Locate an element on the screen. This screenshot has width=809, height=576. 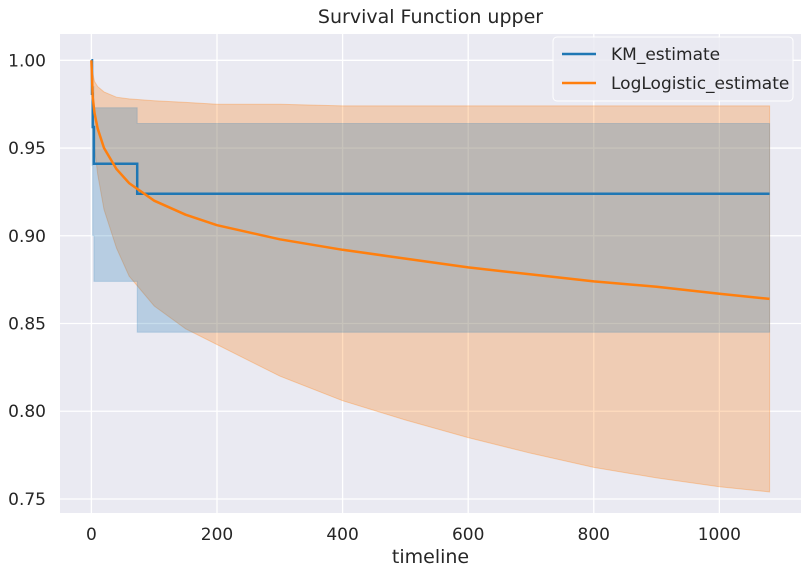
x-tick-label: 800 is located at coordinates (594, 535).